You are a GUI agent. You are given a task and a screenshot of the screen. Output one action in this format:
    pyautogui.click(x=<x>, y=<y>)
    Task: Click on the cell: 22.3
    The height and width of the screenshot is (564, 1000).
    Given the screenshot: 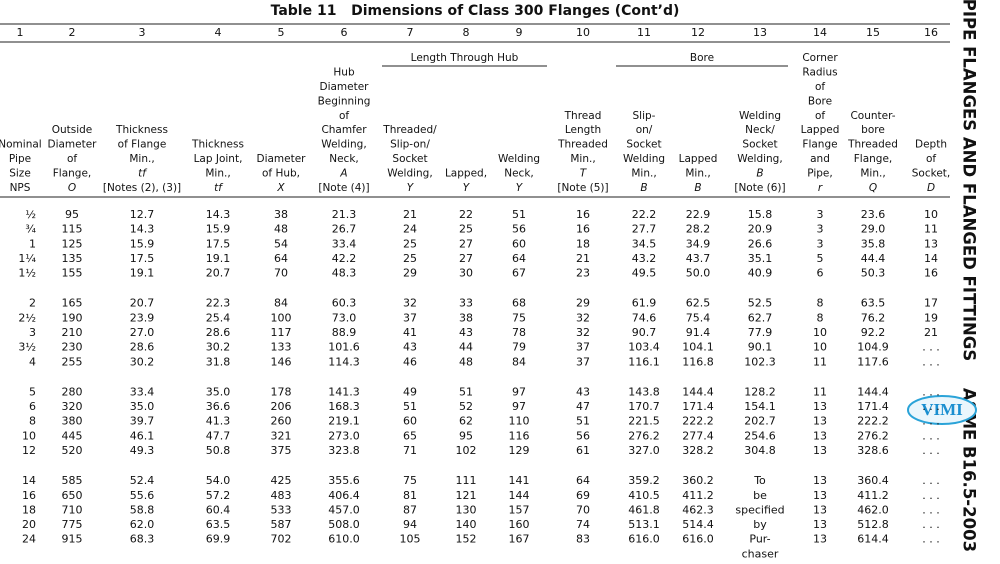 What is the action you would take?
    pyautogui.click(x=218, y=303)
    